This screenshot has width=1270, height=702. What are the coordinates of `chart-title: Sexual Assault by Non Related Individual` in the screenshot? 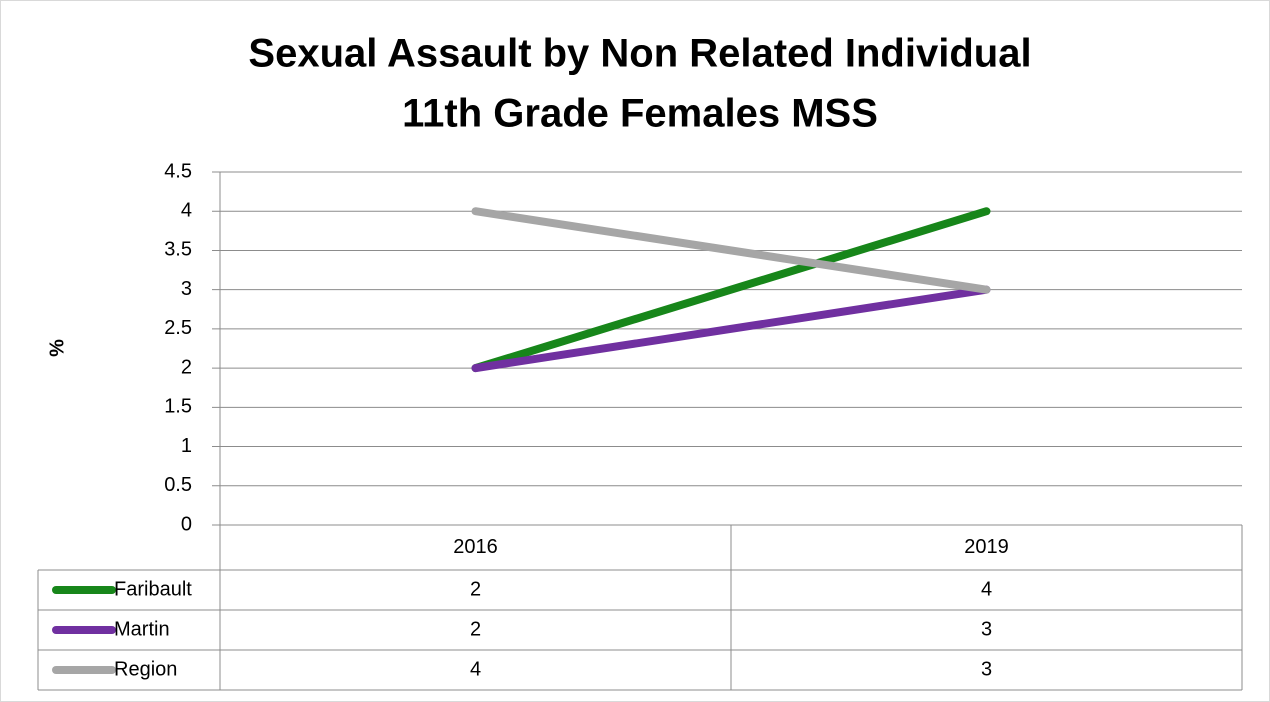 It's located at (639, 54).